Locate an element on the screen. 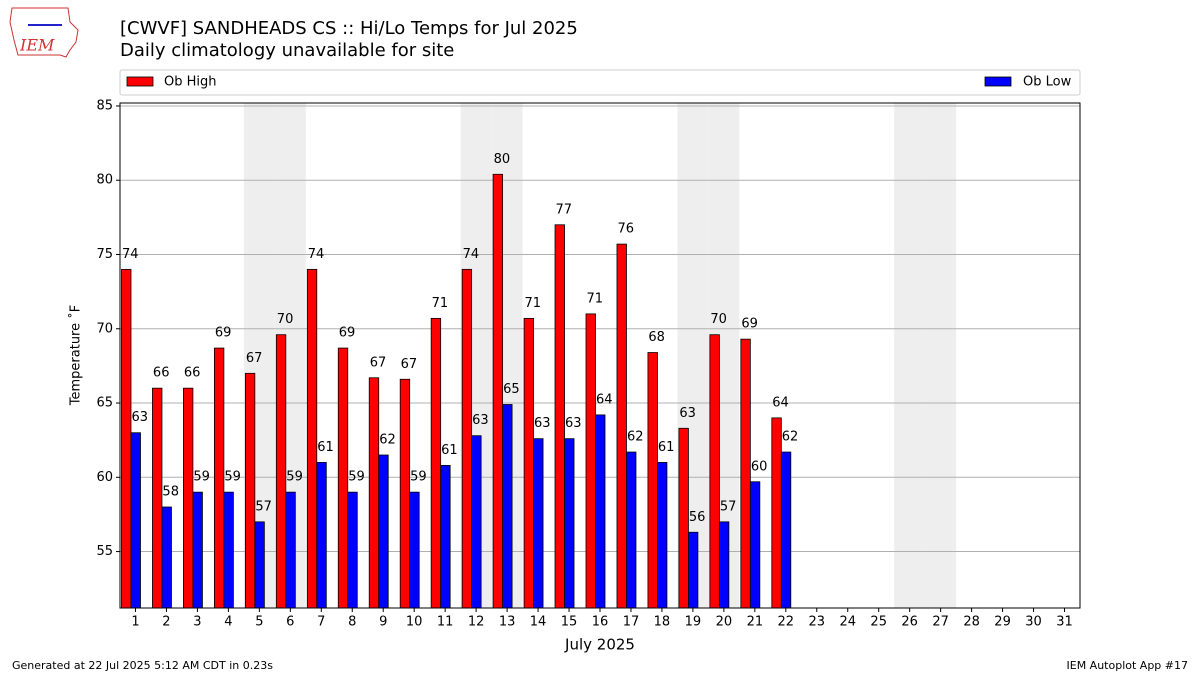 The width and height of the screenshot is (1200, 675). logo-text: IEM is located at coordinates (37, 45).